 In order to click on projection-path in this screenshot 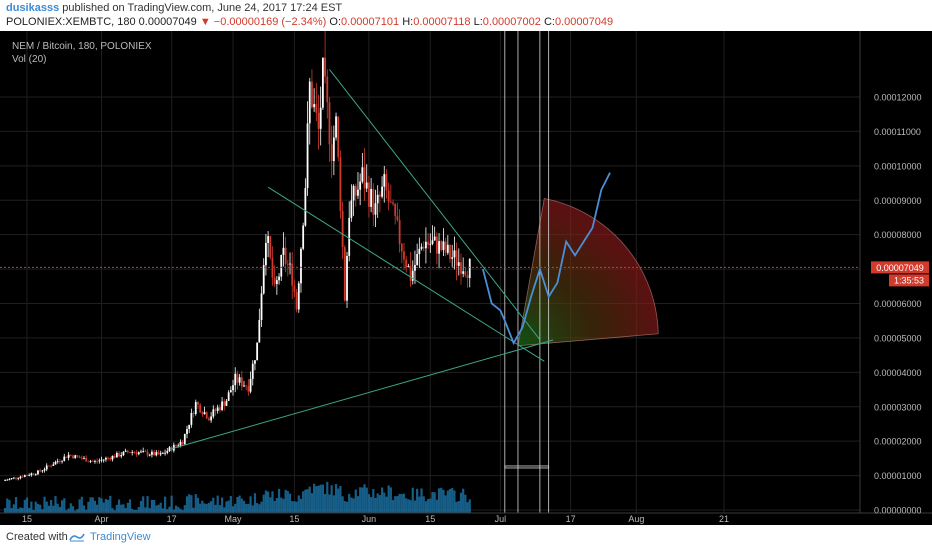, I will do `click(546, 259)`.